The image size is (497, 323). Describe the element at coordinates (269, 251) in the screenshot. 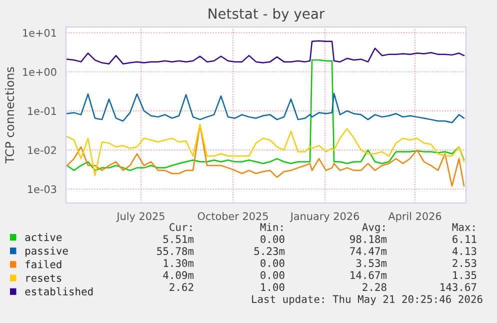

I see `text: 5.23m` at that location.